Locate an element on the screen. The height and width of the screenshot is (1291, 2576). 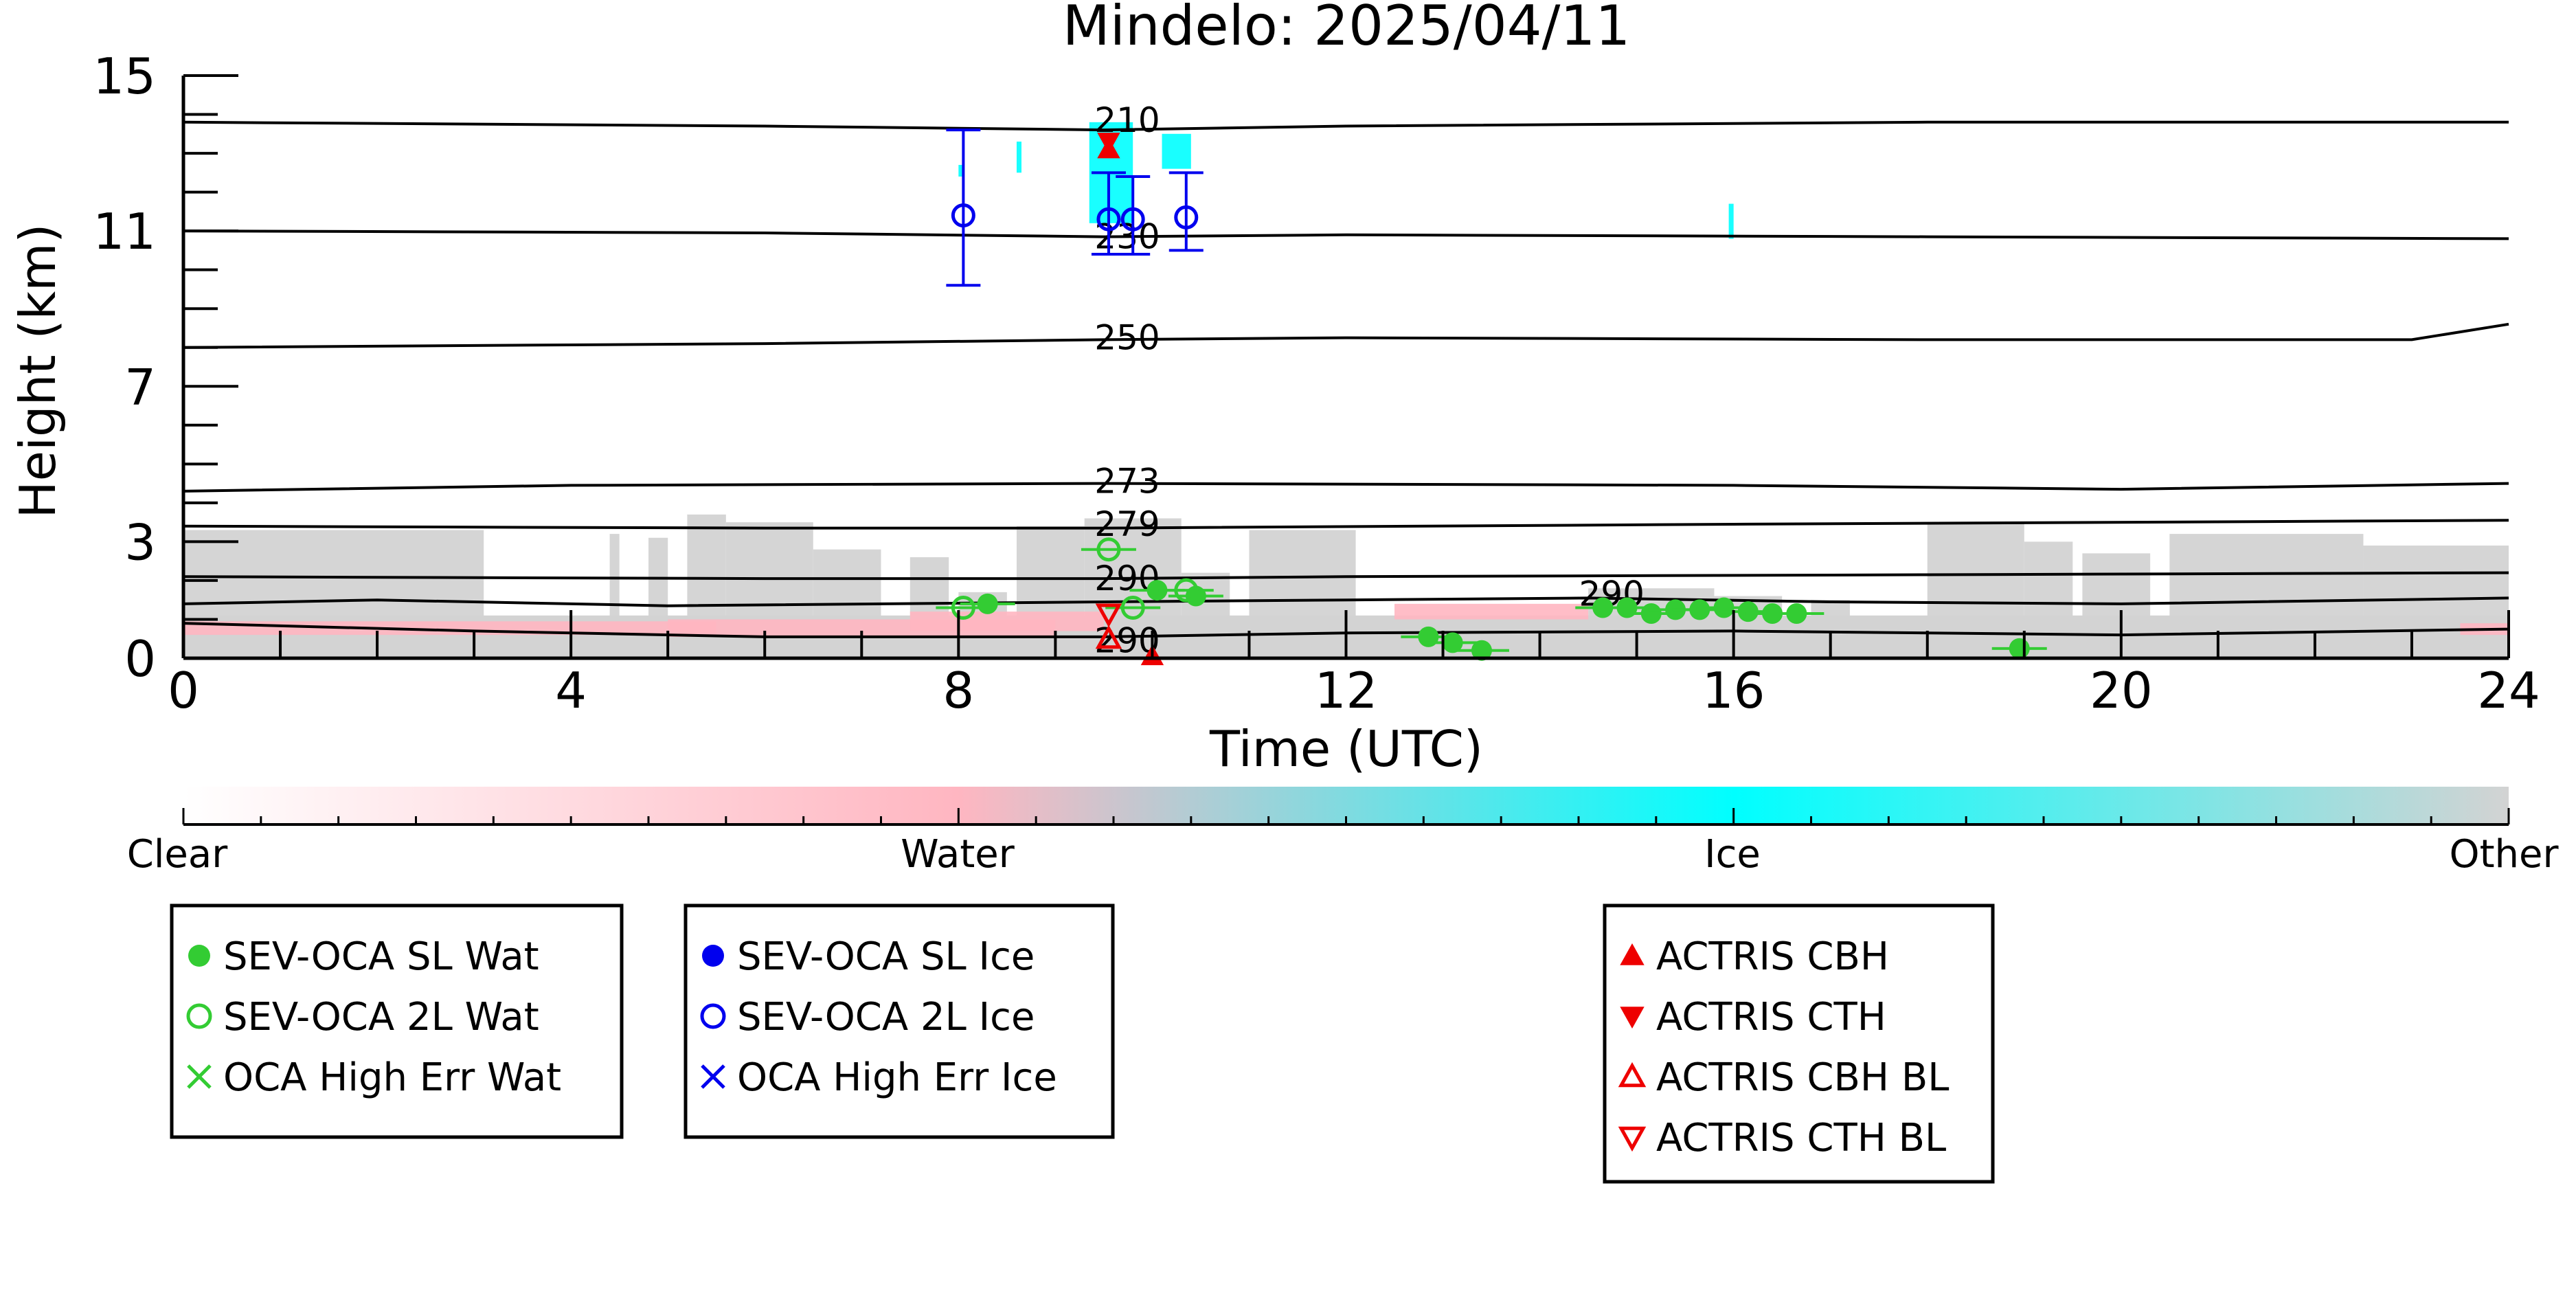
x-tick-label-12: 12 is located at coordinates (1346, 690).